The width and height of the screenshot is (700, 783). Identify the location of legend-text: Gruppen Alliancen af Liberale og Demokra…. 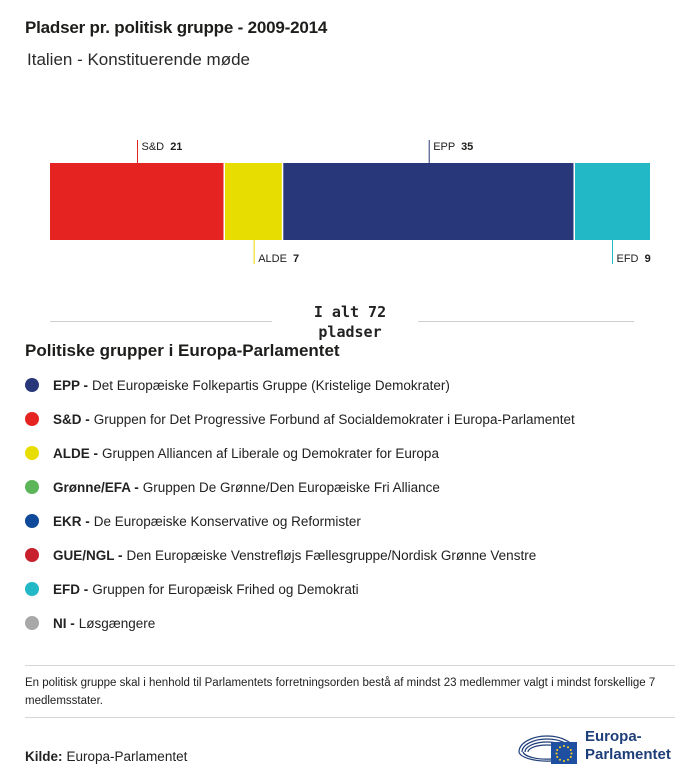
(270, 453).